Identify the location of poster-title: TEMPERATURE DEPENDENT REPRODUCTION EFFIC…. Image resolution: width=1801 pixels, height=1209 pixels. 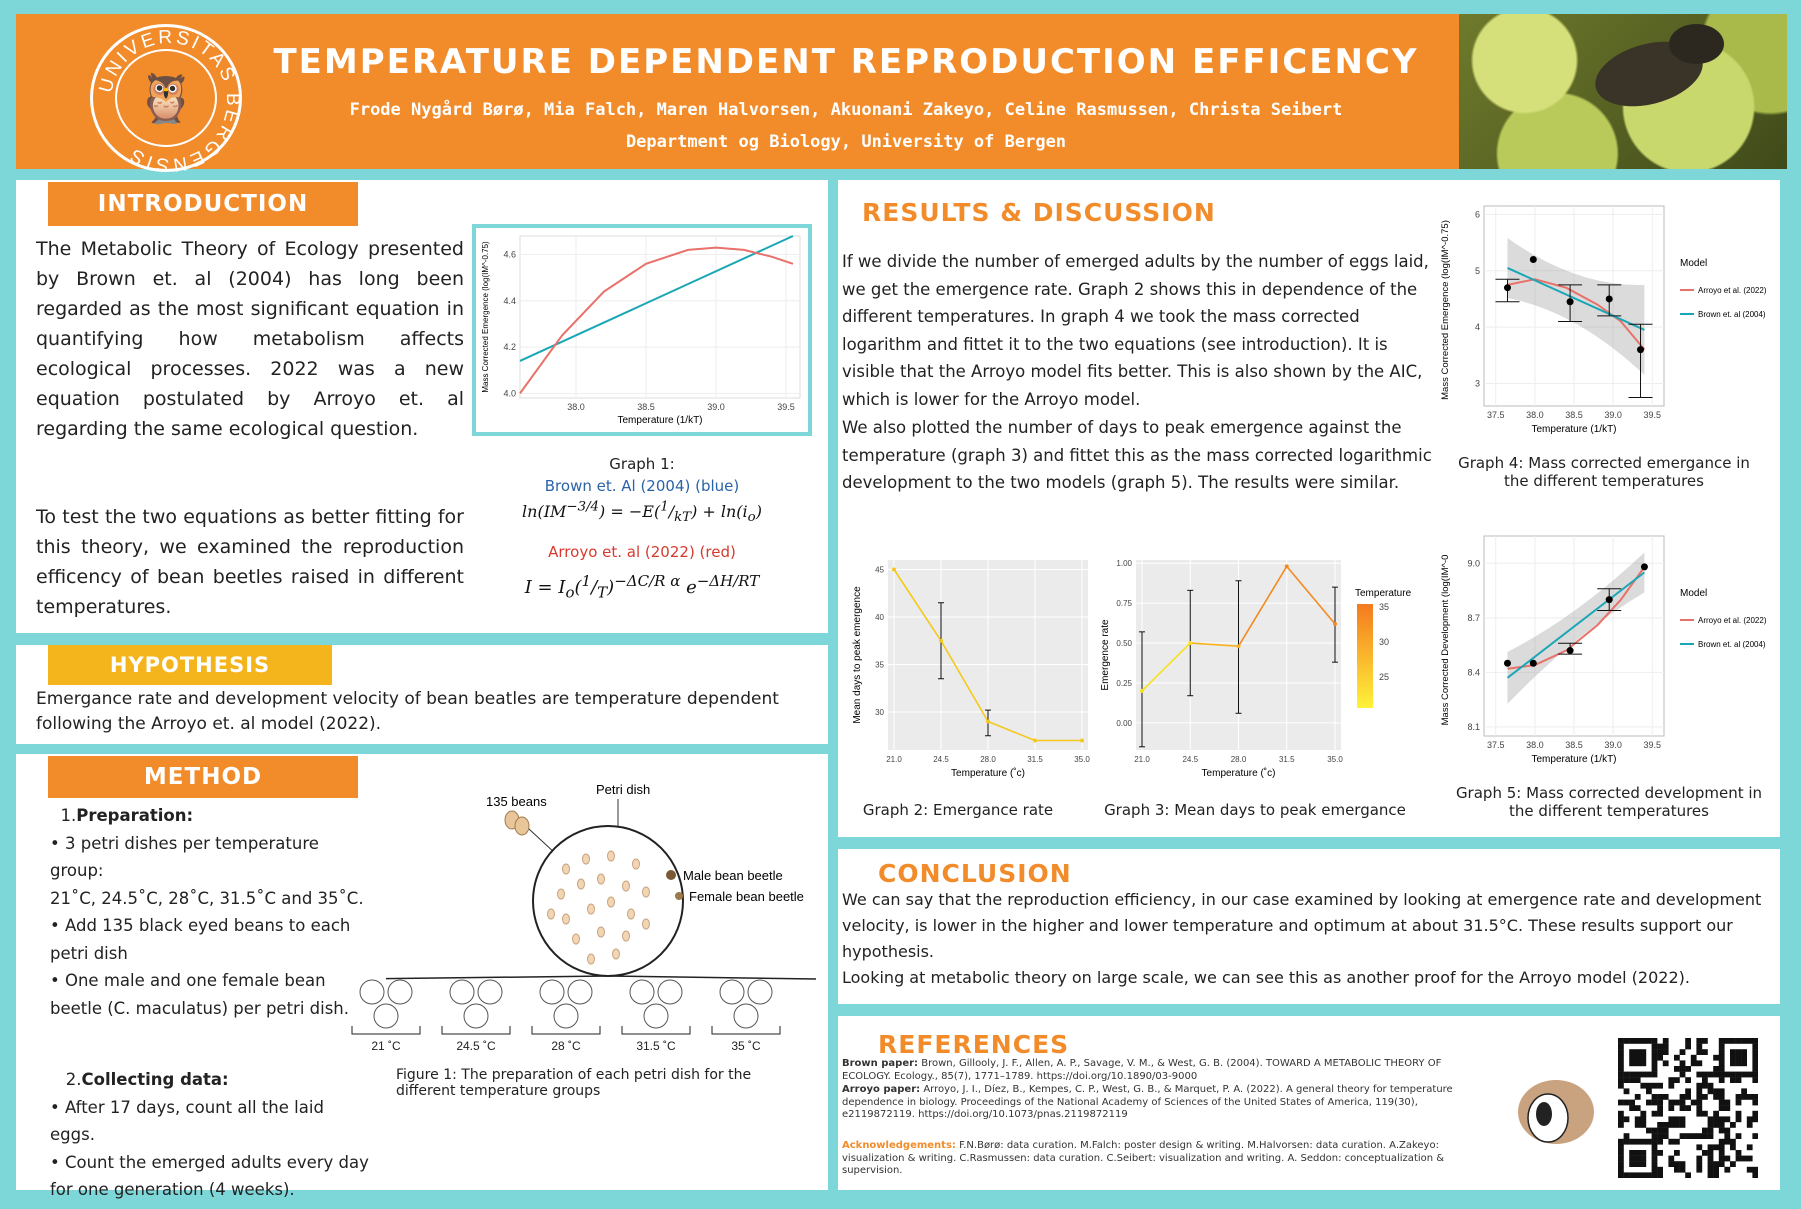
(846, 62).